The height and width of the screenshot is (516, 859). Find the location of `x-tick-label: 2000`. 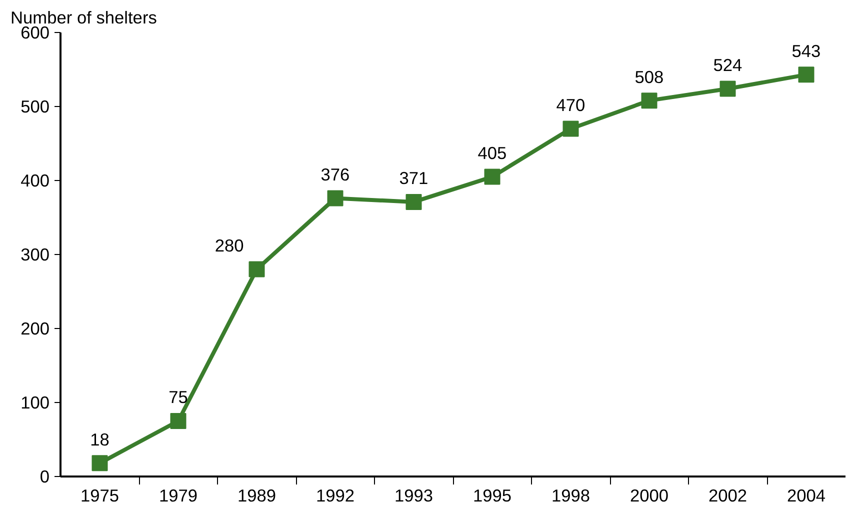

x-tick-label: 2000 is located at coordinates (649, 496).